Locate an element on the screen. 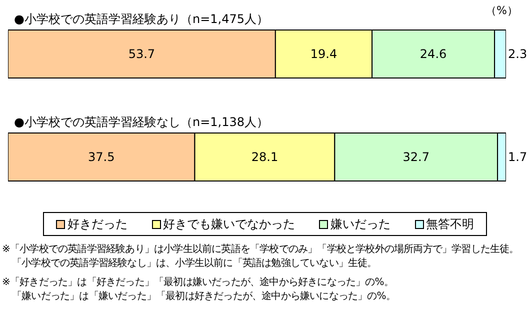 This screenshot has width=530, height=320. text: ※「小学校での英語学習経験あり」は小学生以前に英語を「学校でのみ」「学校と学校外の場所両方で」学習した生徒。 is located at coordinates (261, 250).